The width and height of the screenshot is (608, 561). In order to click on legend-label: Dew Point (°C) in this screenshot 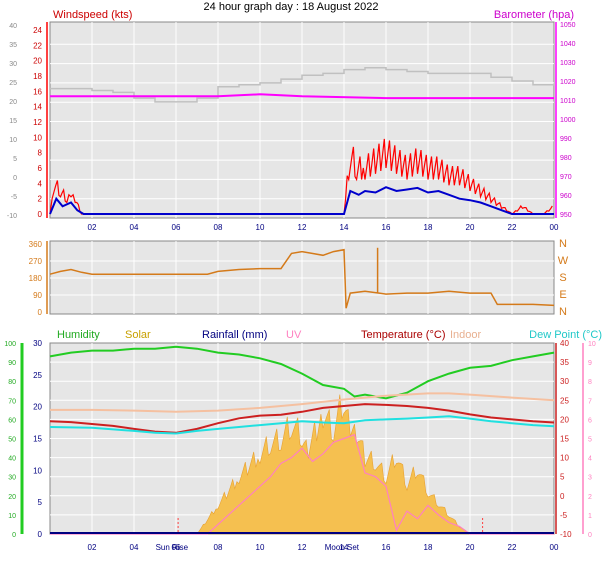, I will do `click(565, 335)`.